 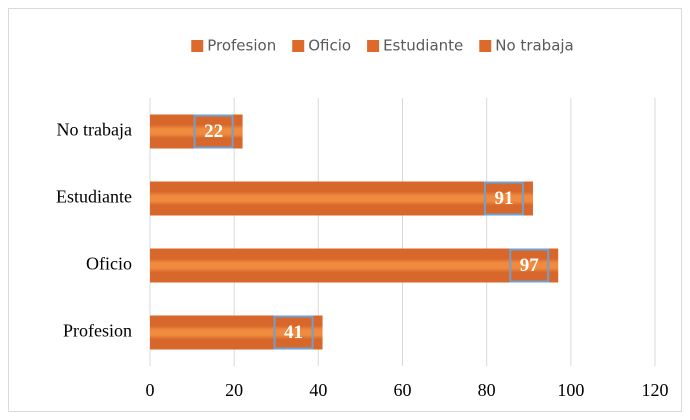 I want to click on y-tick-label: No trabaja, so click(x=94, y=130).